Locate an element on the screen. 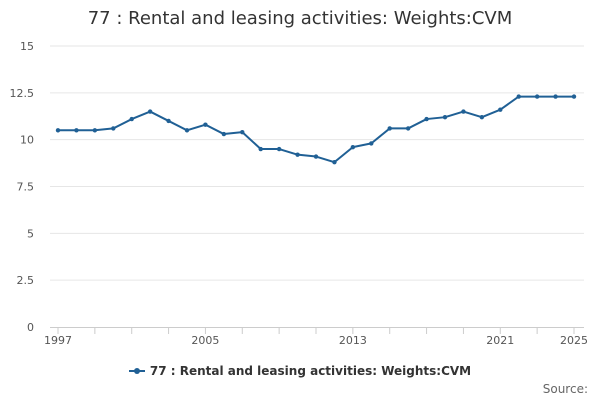 This screenshot has width=600, height=400. x-axis: 1997 2005 2013 2021 2025 is located at coordinates (316, 337).